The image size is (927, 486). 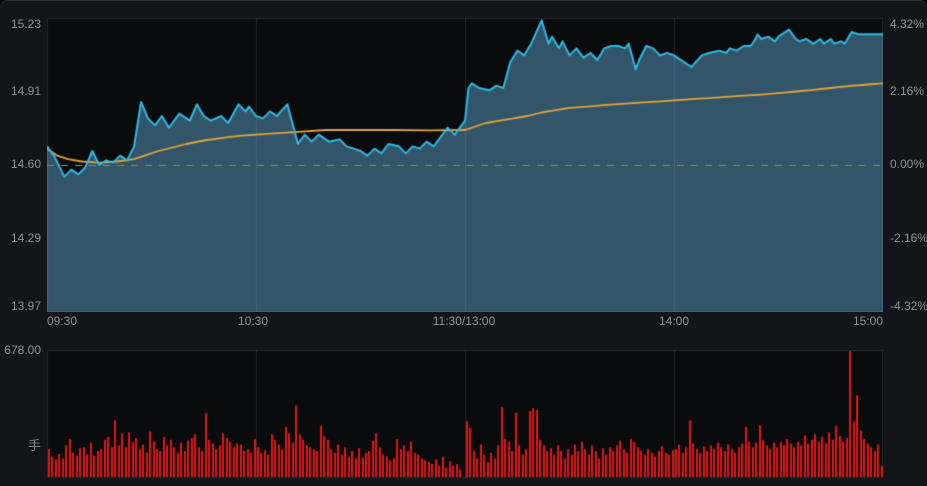 What do you see at coordinates (25, 91) in the screenshot?
I see `price-axis-label-upper: 14.91` at bounding box center [25, 91].